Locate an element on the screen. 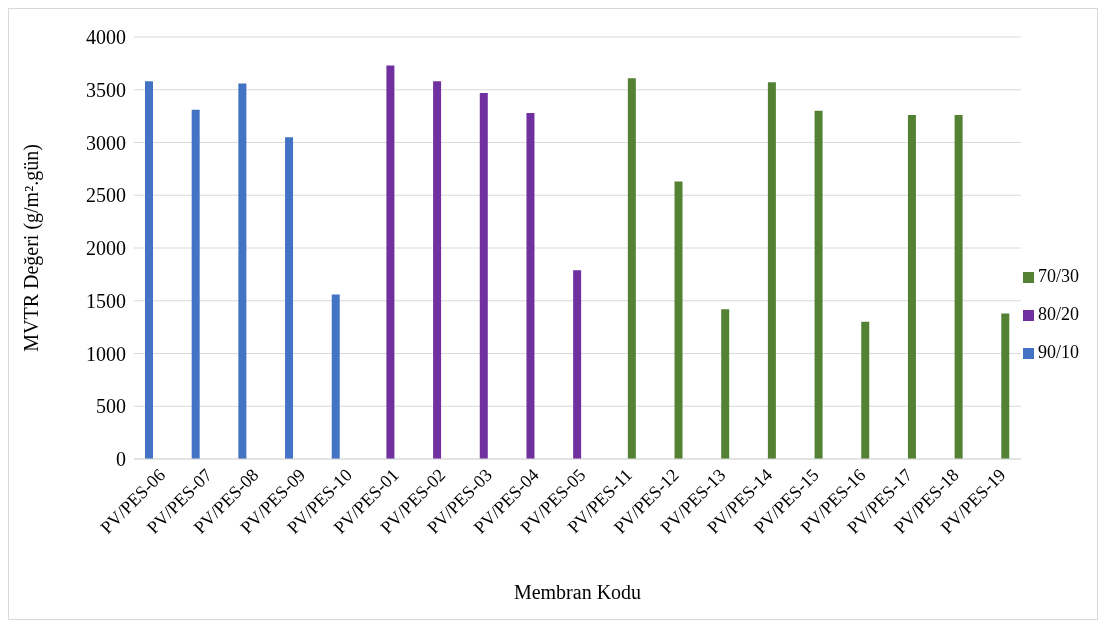 Image resolution: width=1106 pixels, height=628 pixels. legend-label: 80/20 is located at coordinates (1058, 314).